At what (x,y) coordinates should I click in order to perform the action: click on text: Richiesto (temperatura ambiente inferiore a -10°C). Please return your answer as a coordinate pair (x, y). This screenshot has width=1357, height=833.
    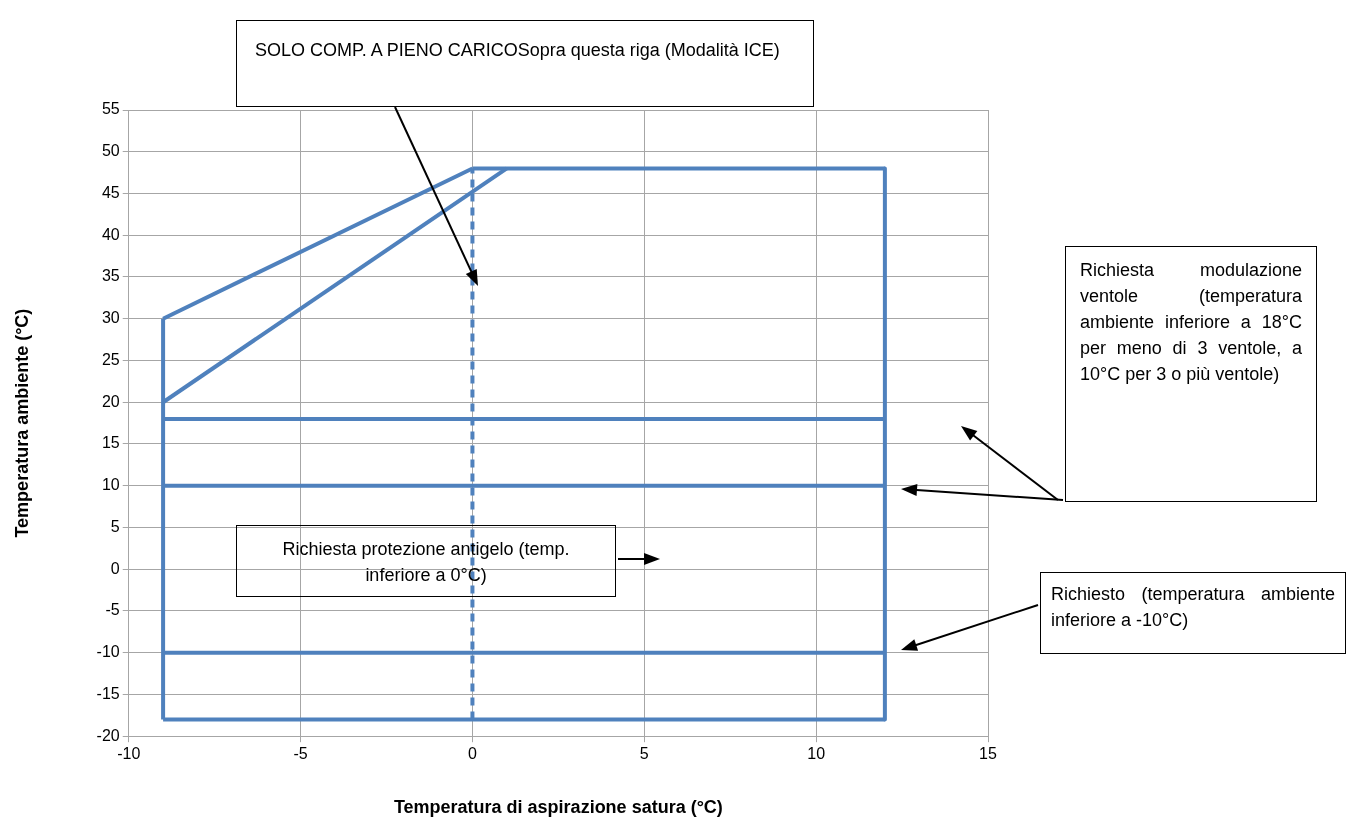
    Looking at the image, I should click on (1193, 613).